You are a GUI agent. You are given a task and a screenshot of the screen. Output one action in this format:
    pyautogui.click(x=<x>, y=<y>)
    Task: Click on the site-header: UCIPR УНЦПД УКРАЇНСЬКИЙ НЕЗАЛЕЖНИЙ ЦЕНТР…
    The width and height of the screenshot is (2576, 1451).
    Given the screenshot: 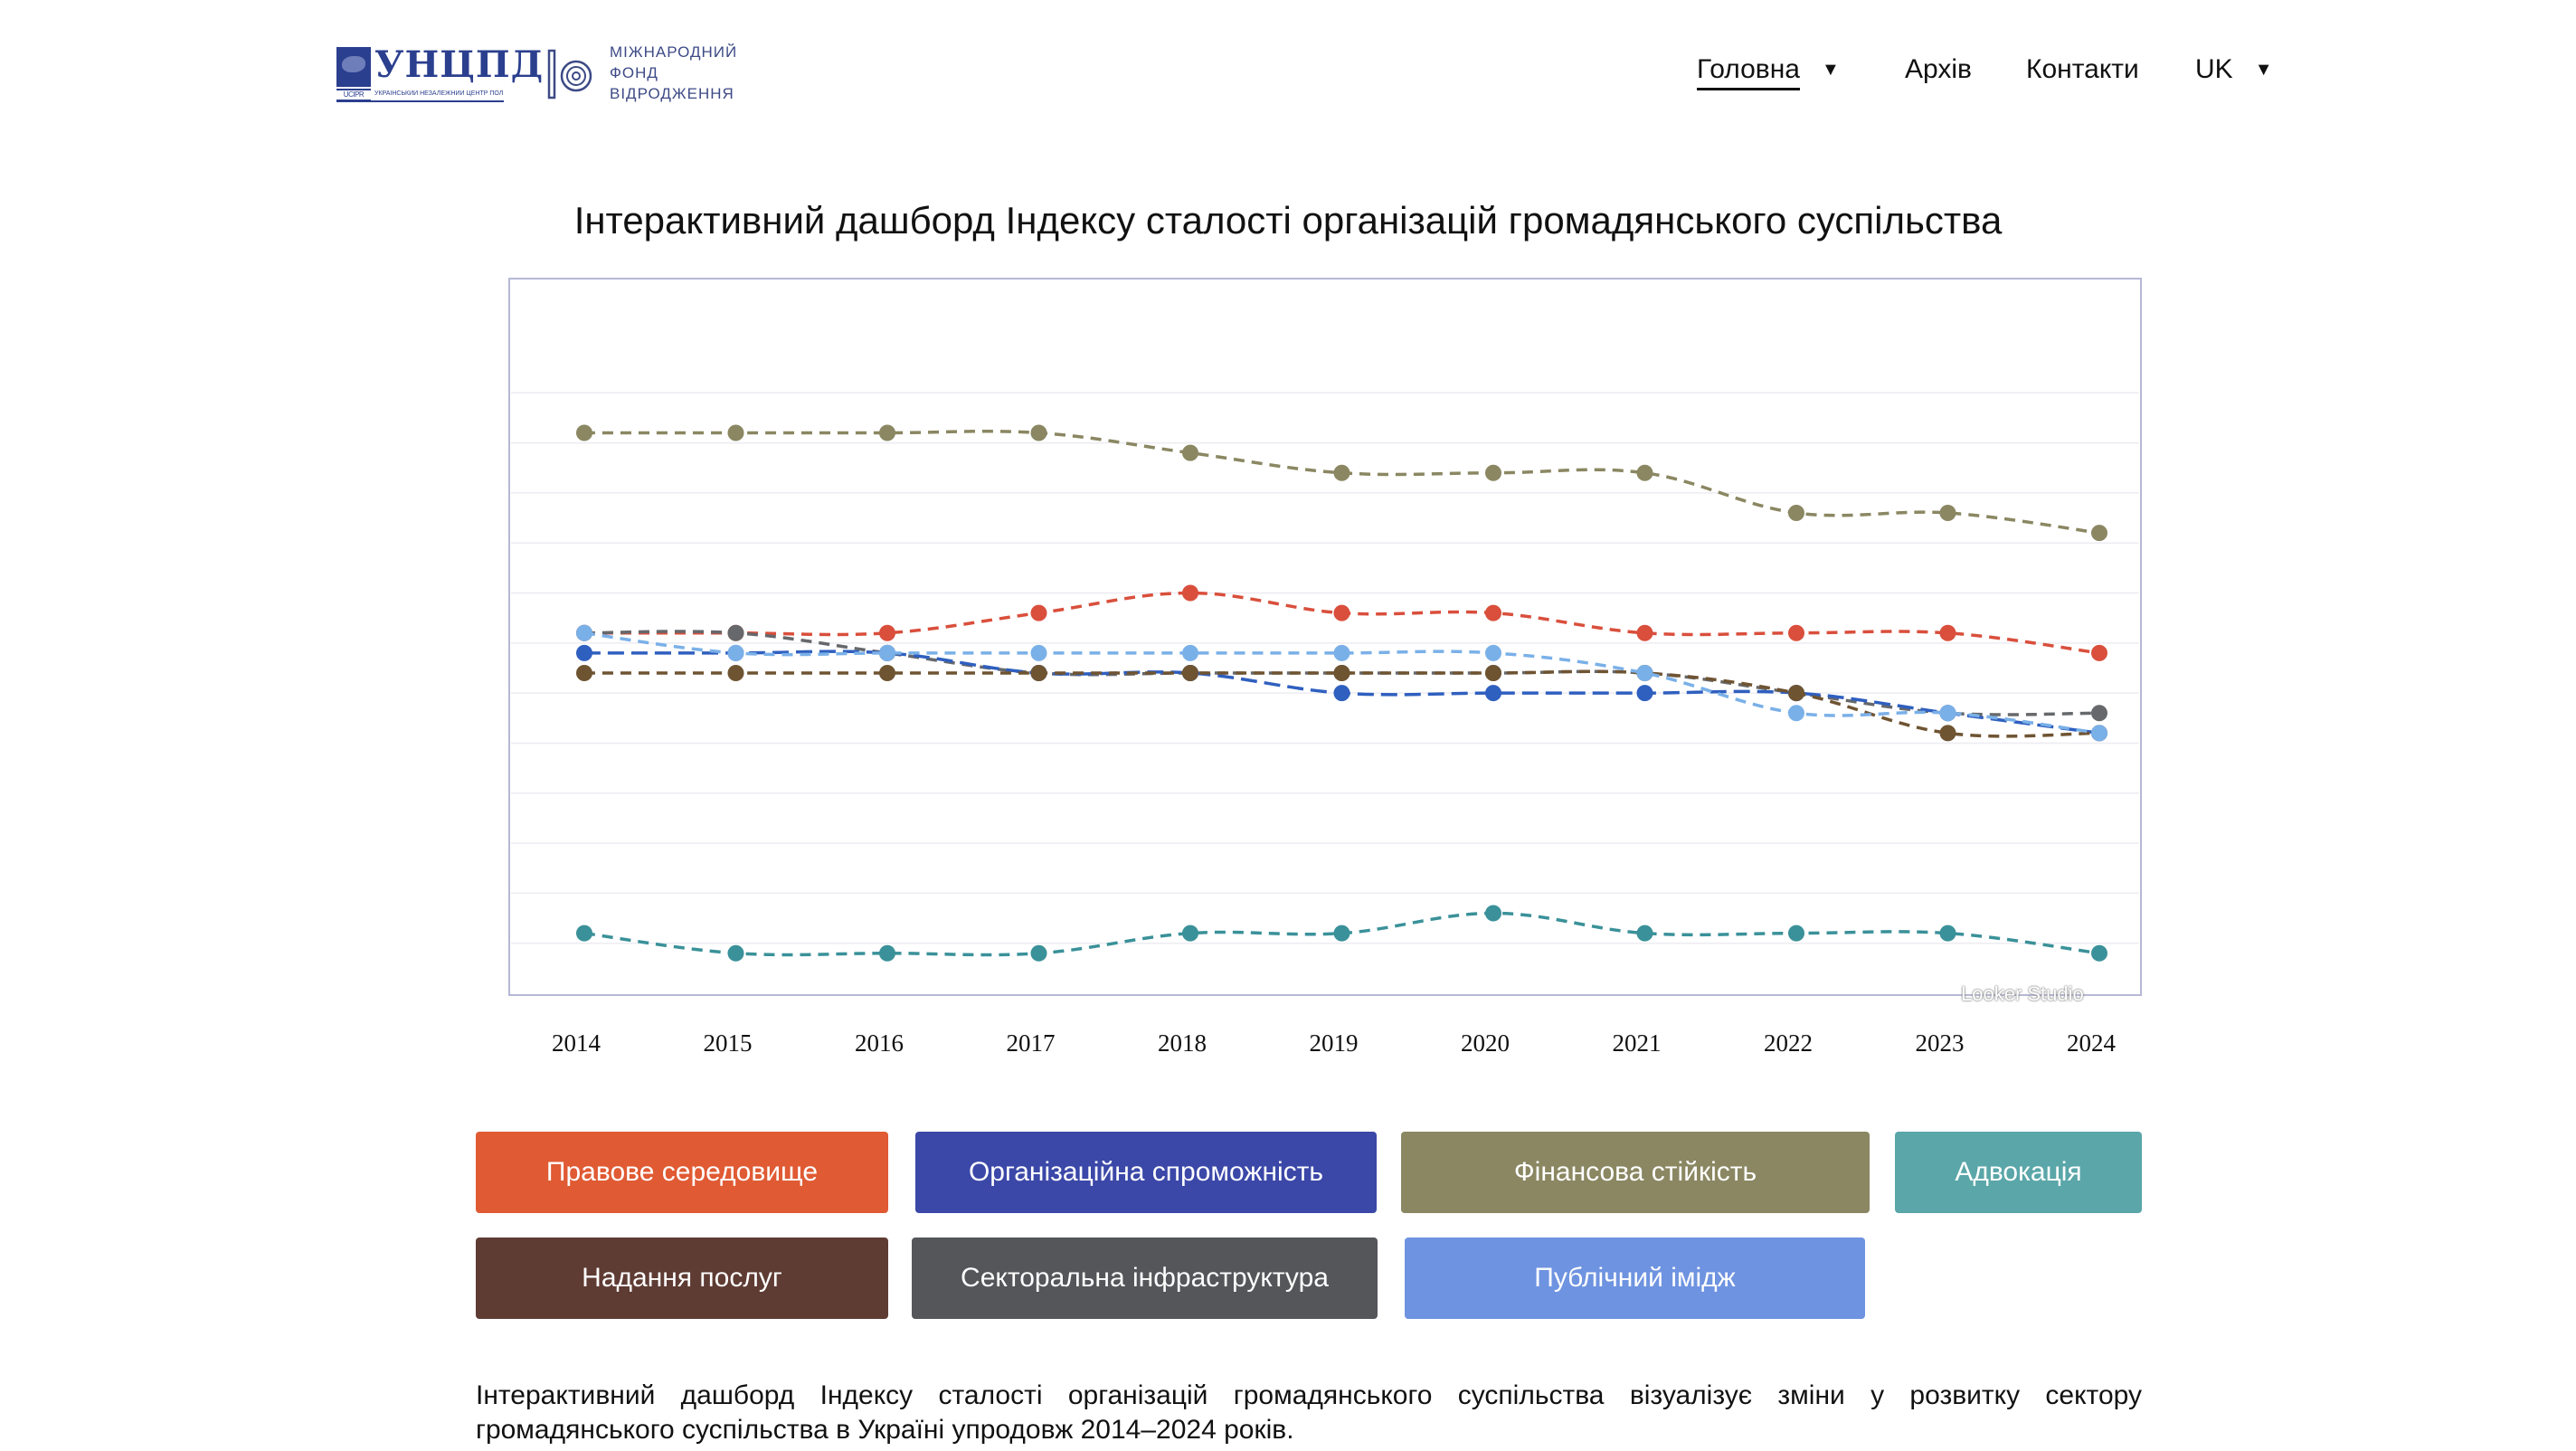 What is the action you would take?
    pyautogui.click(x=1288, y=72)
    